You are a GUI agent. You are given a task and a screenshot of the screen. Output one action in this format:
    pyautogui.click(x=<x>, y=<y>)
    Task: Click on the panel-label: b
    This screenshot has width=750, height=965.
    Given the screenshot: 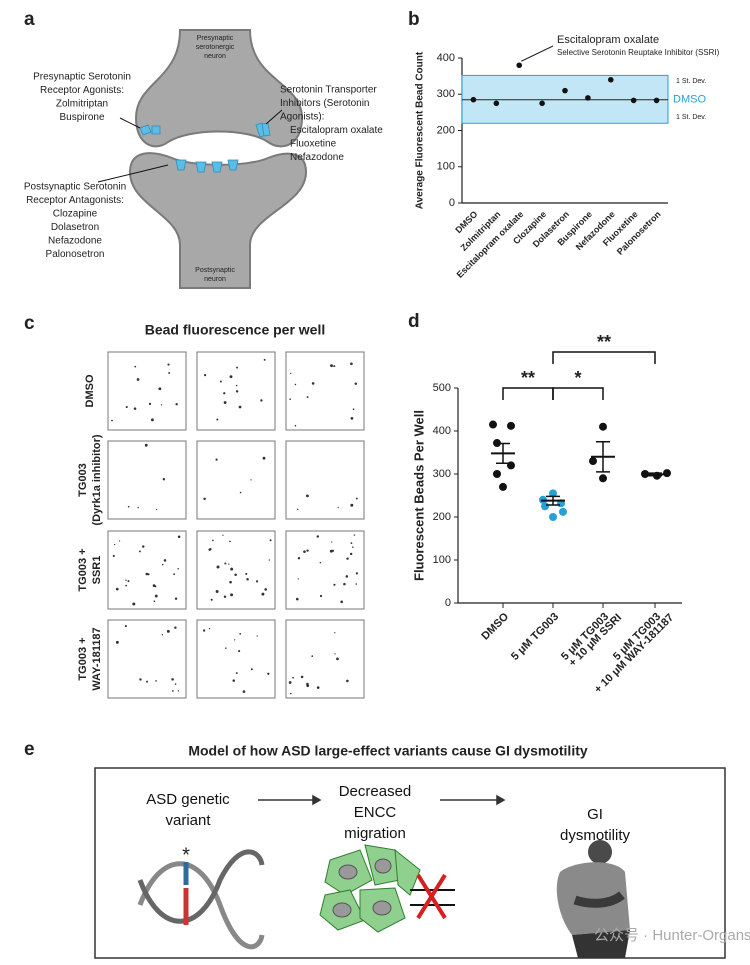 What is the action you would take?
    pyautogui.click(x=414, y=19)
    